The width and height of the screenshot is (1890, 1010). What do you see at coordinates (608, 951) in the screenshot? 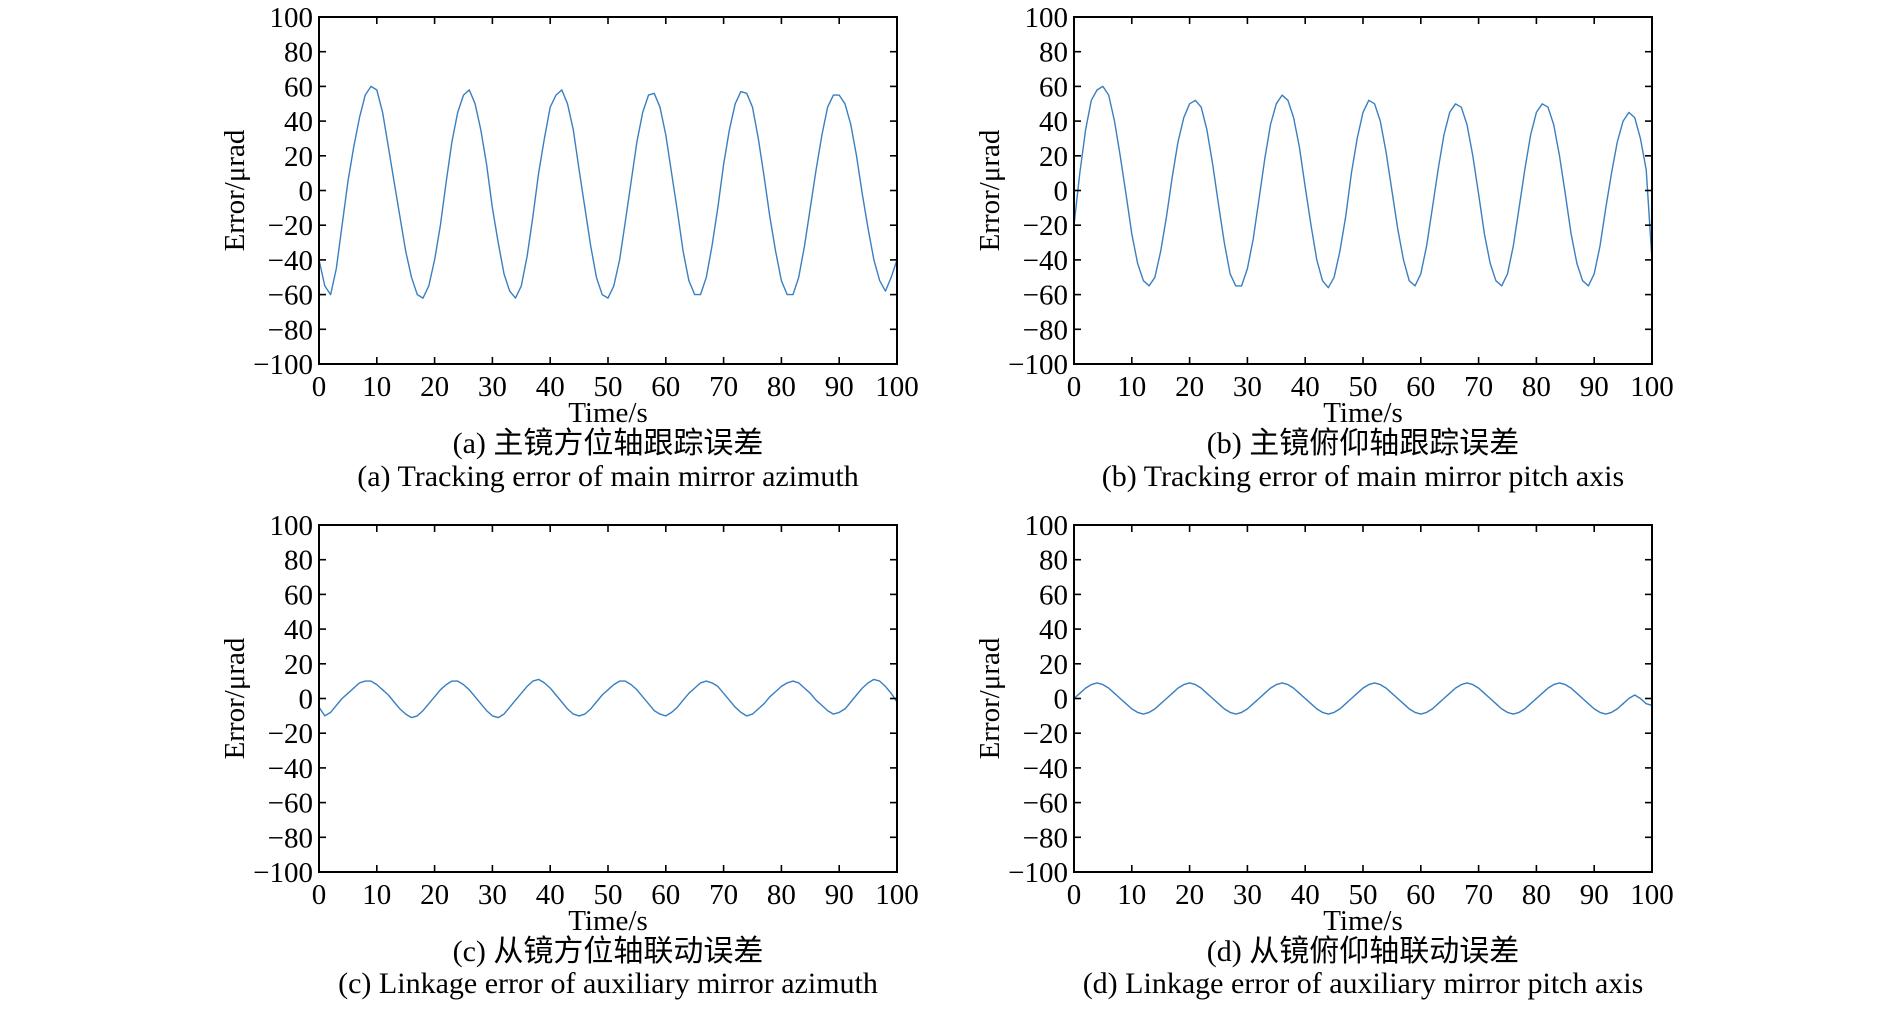
I see `caption-cn: (c) 从镜方位轴联动误差` at bounding box center [608, 951].